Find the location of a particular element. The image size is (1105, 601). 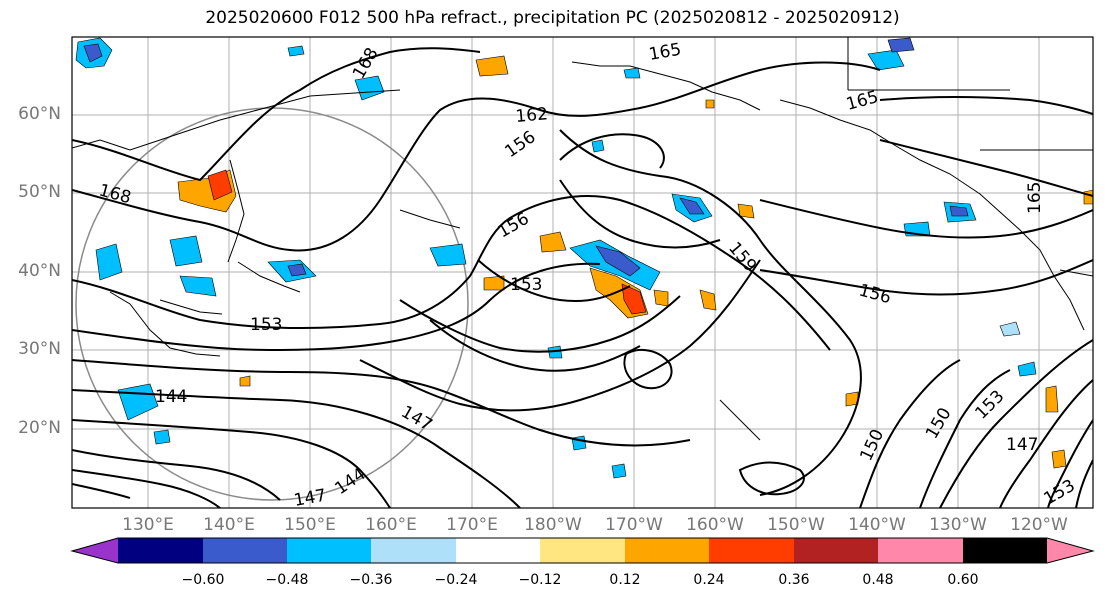

lat-label: 20°N is located at coordinates (39, 428).